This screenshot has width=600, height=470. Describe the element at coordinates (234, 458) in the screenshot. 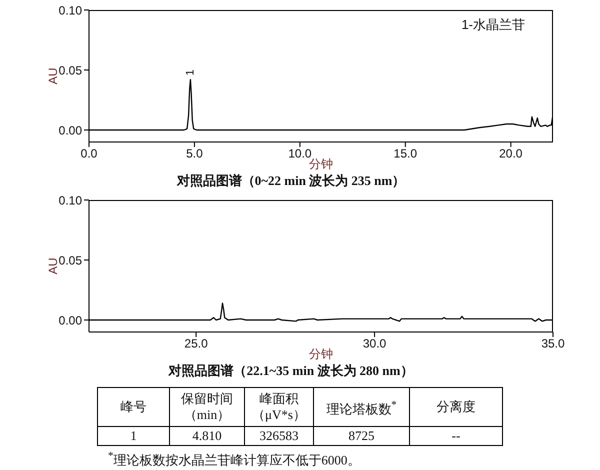

I see `text: $^{*}$理论板数按水晶兰苷峰计算应不低于6000。` at that location.